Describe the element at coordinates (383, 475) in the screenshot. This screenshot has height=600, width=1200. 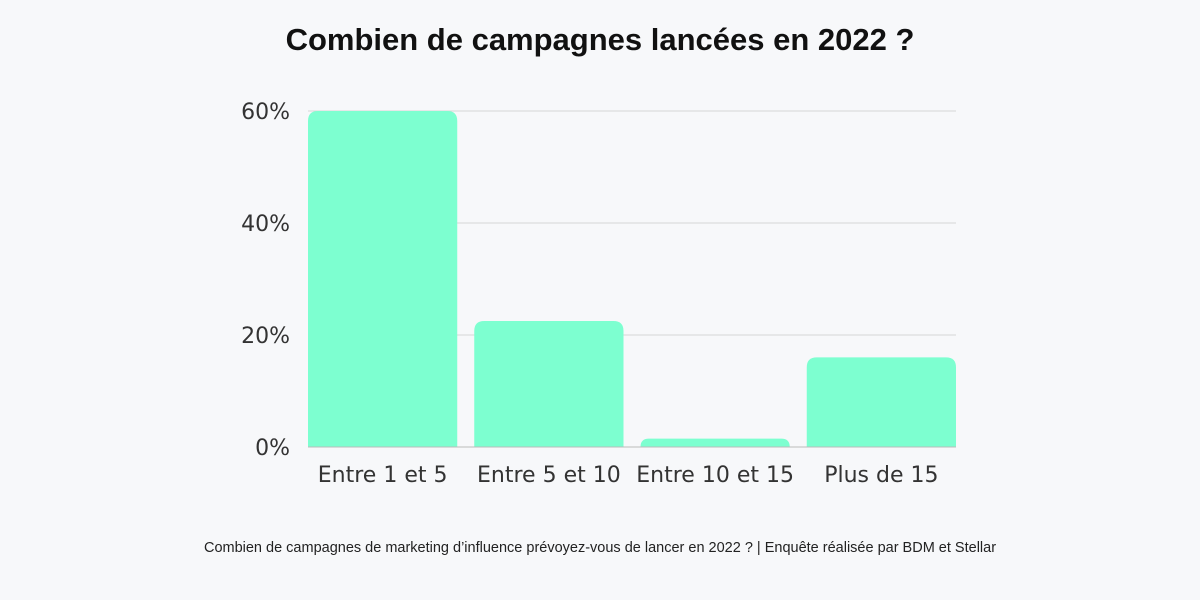
I see `x-category-label: Entre 1 et 5` at that location.